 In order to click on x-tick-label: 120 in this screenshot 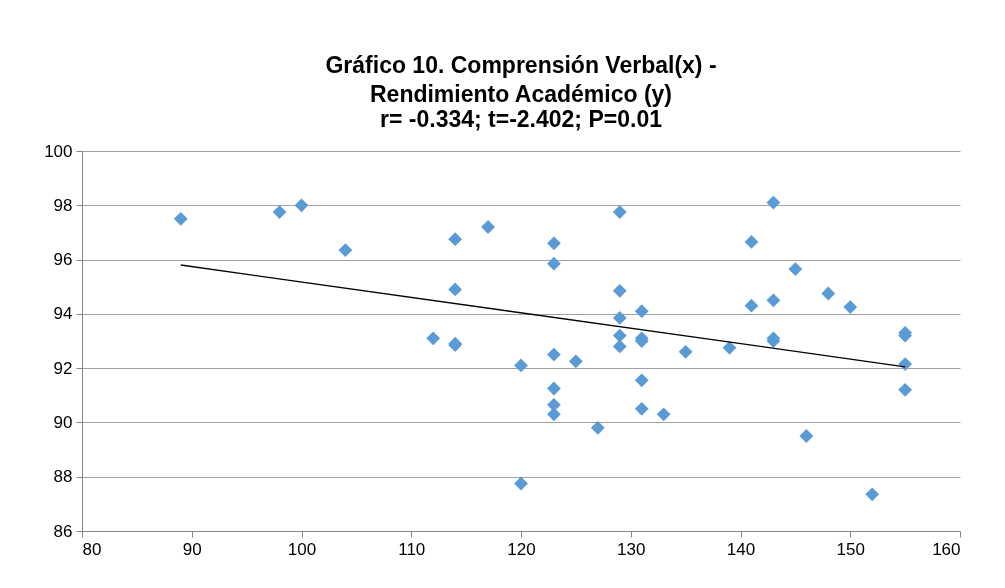, I will do `click(521, 549)`.